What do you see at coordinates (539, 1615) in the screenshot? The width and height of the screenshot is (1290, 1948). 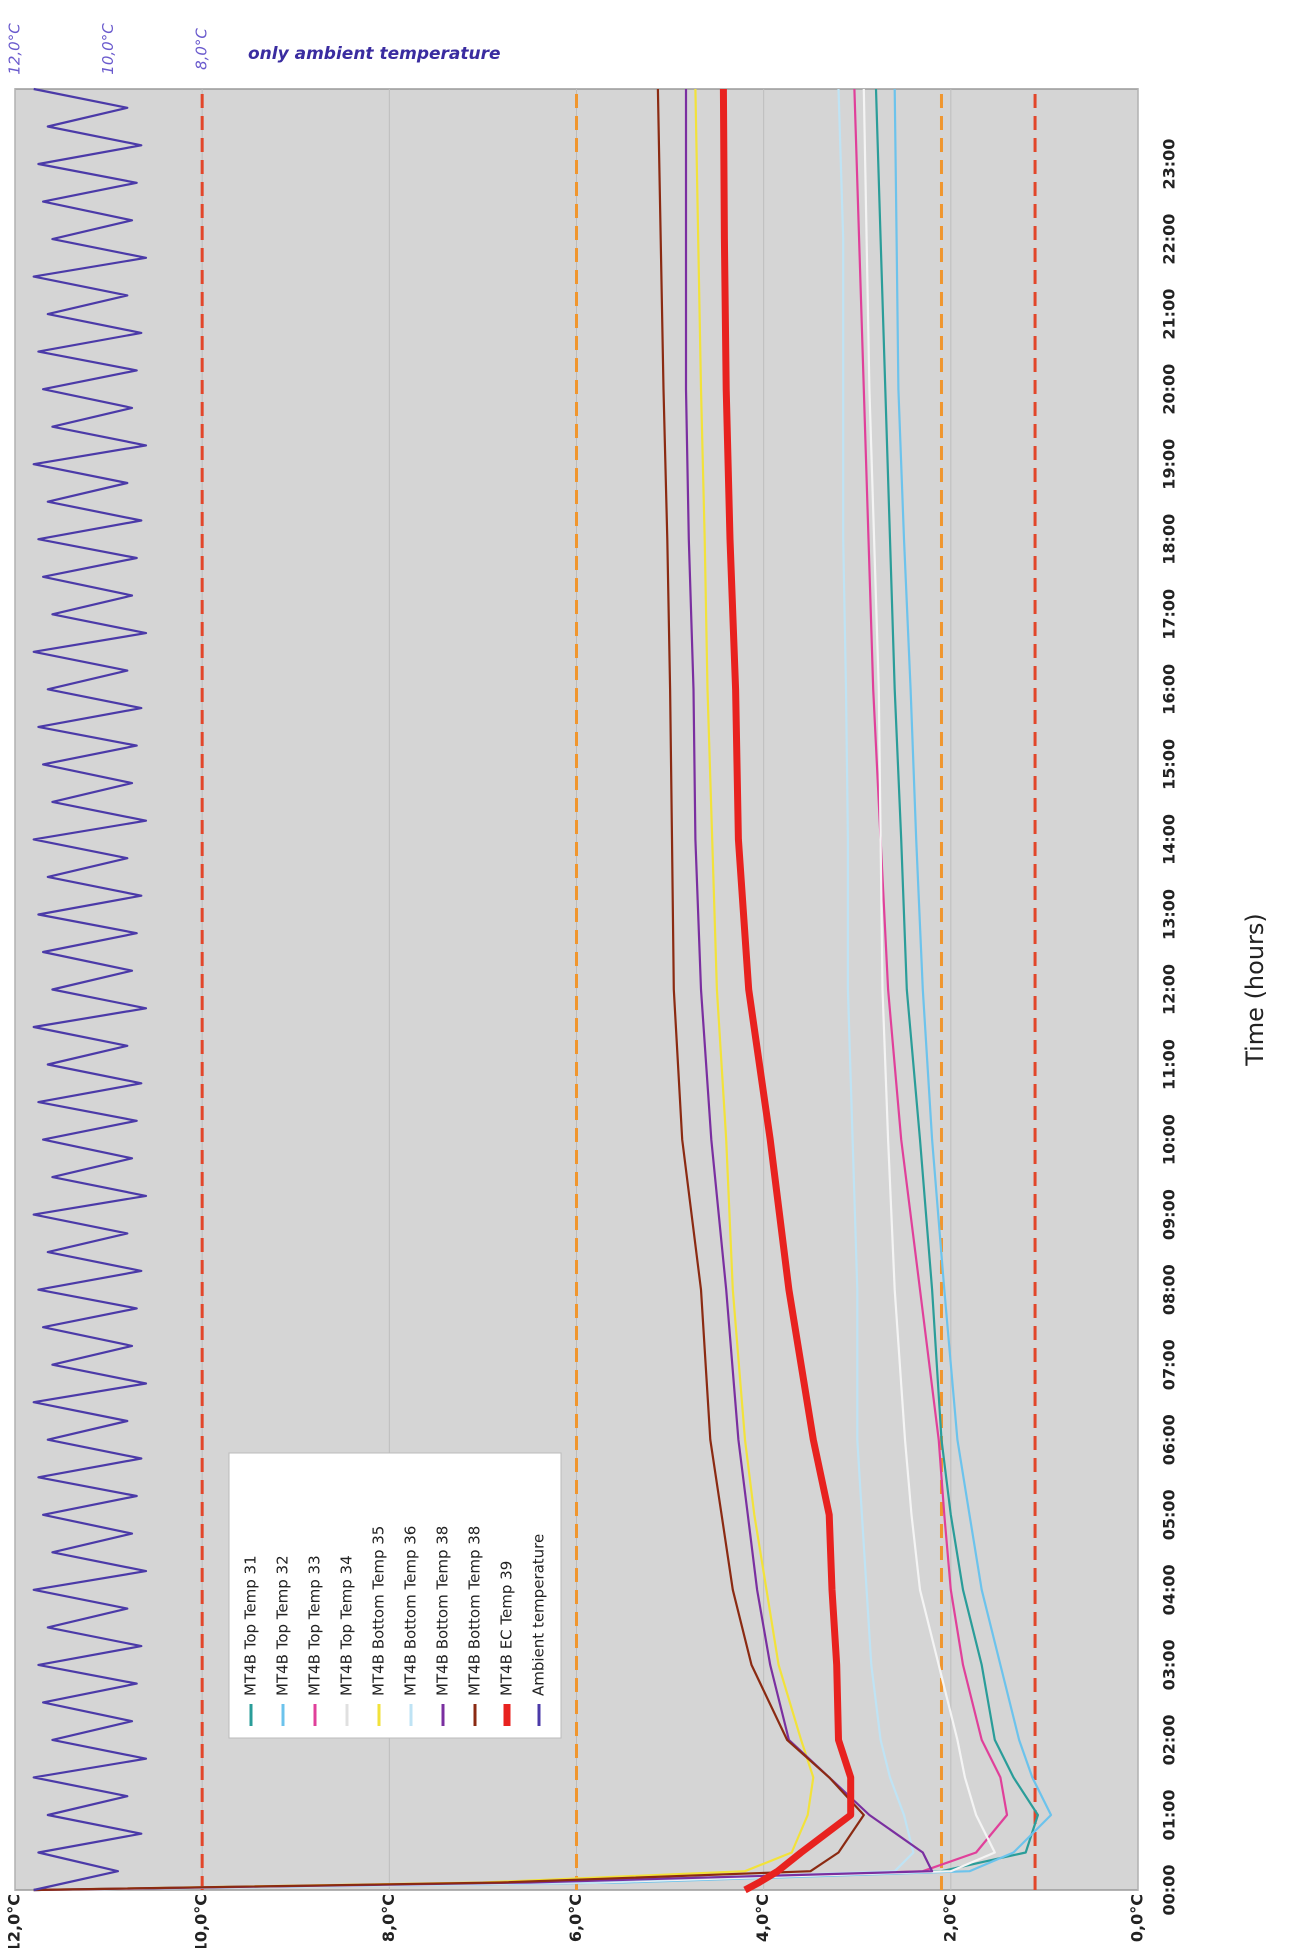 I see `legend-label: Ambient temperature` at bounding box center [539, 1615].